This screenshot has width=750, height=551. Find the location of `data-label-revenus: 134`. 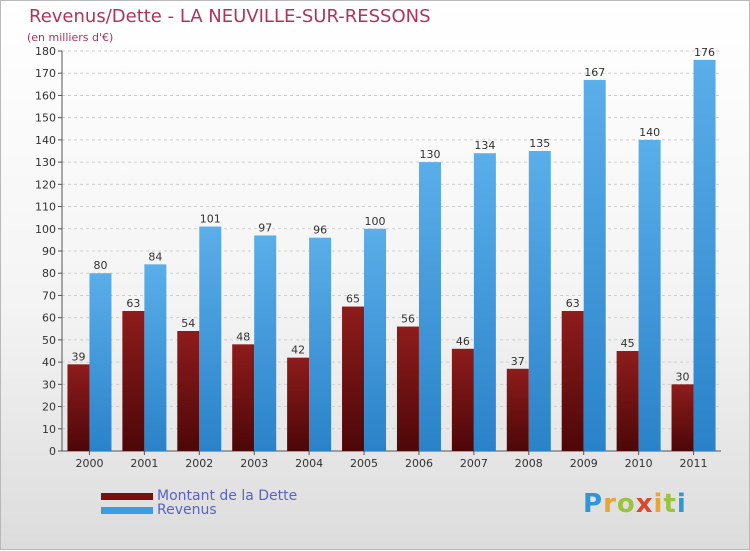

data-label-revenus: 134 is located at coordinates (484, 145).